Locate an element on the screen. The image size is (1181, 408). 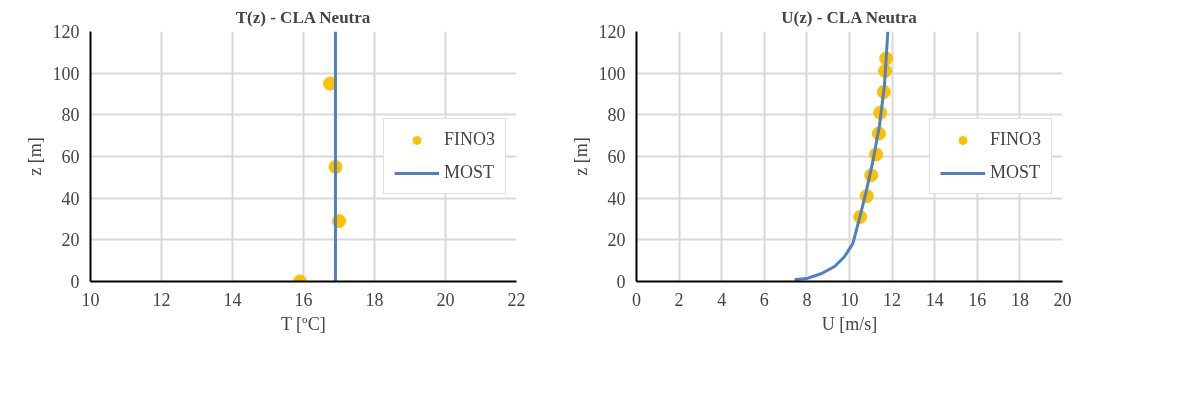
line-series is located at coordinates (841, 156).